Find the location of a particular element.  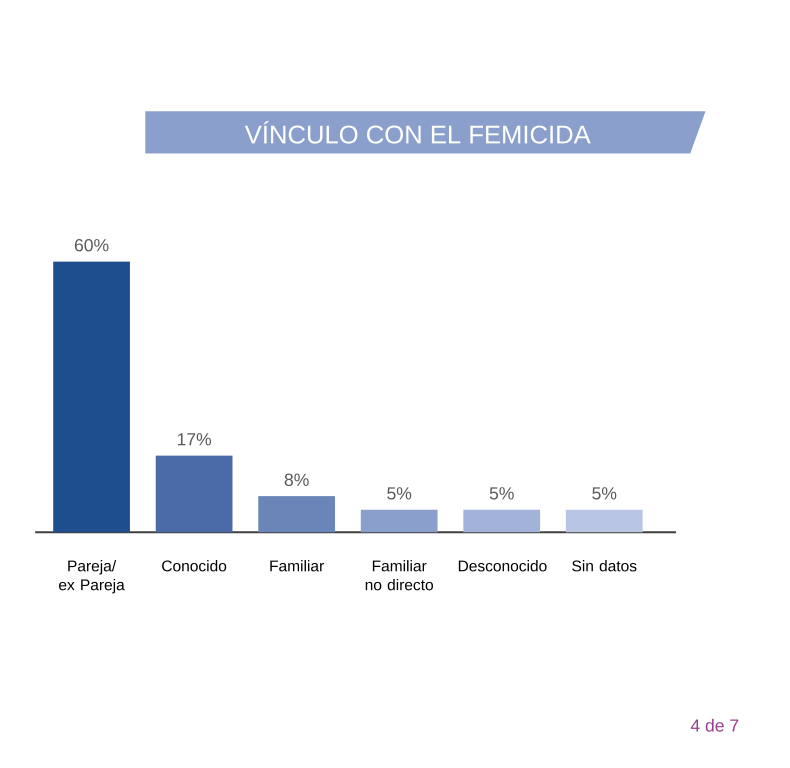

x-tick-label: Desconocido is located at coordinates (502, 566).